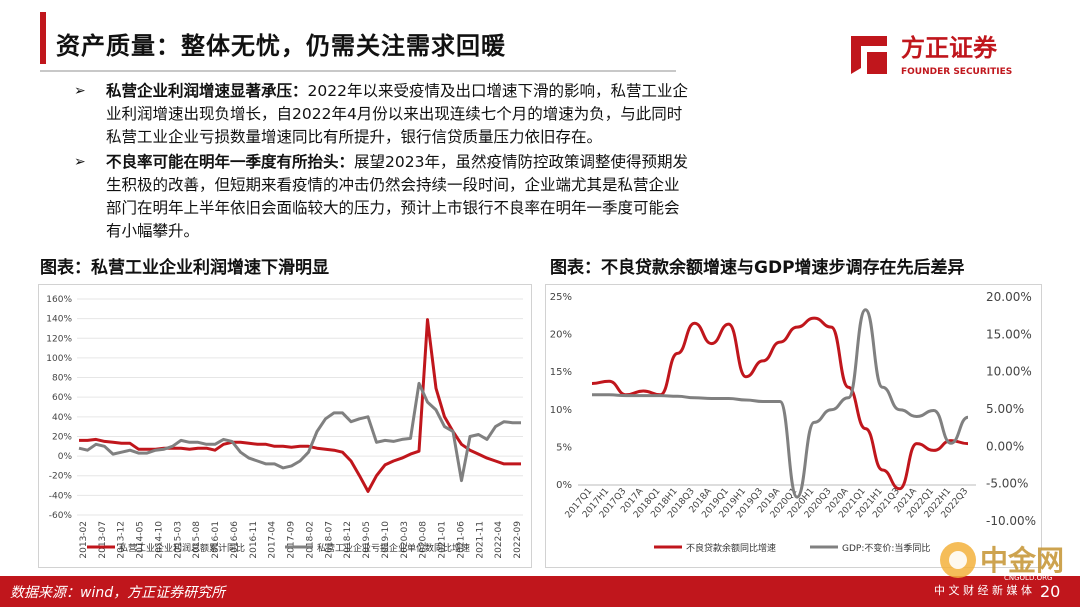 The height and width of the screenshot is (607, 1080). I want to click on chart2-left-ytick-label: 15%, so click(561, 372).